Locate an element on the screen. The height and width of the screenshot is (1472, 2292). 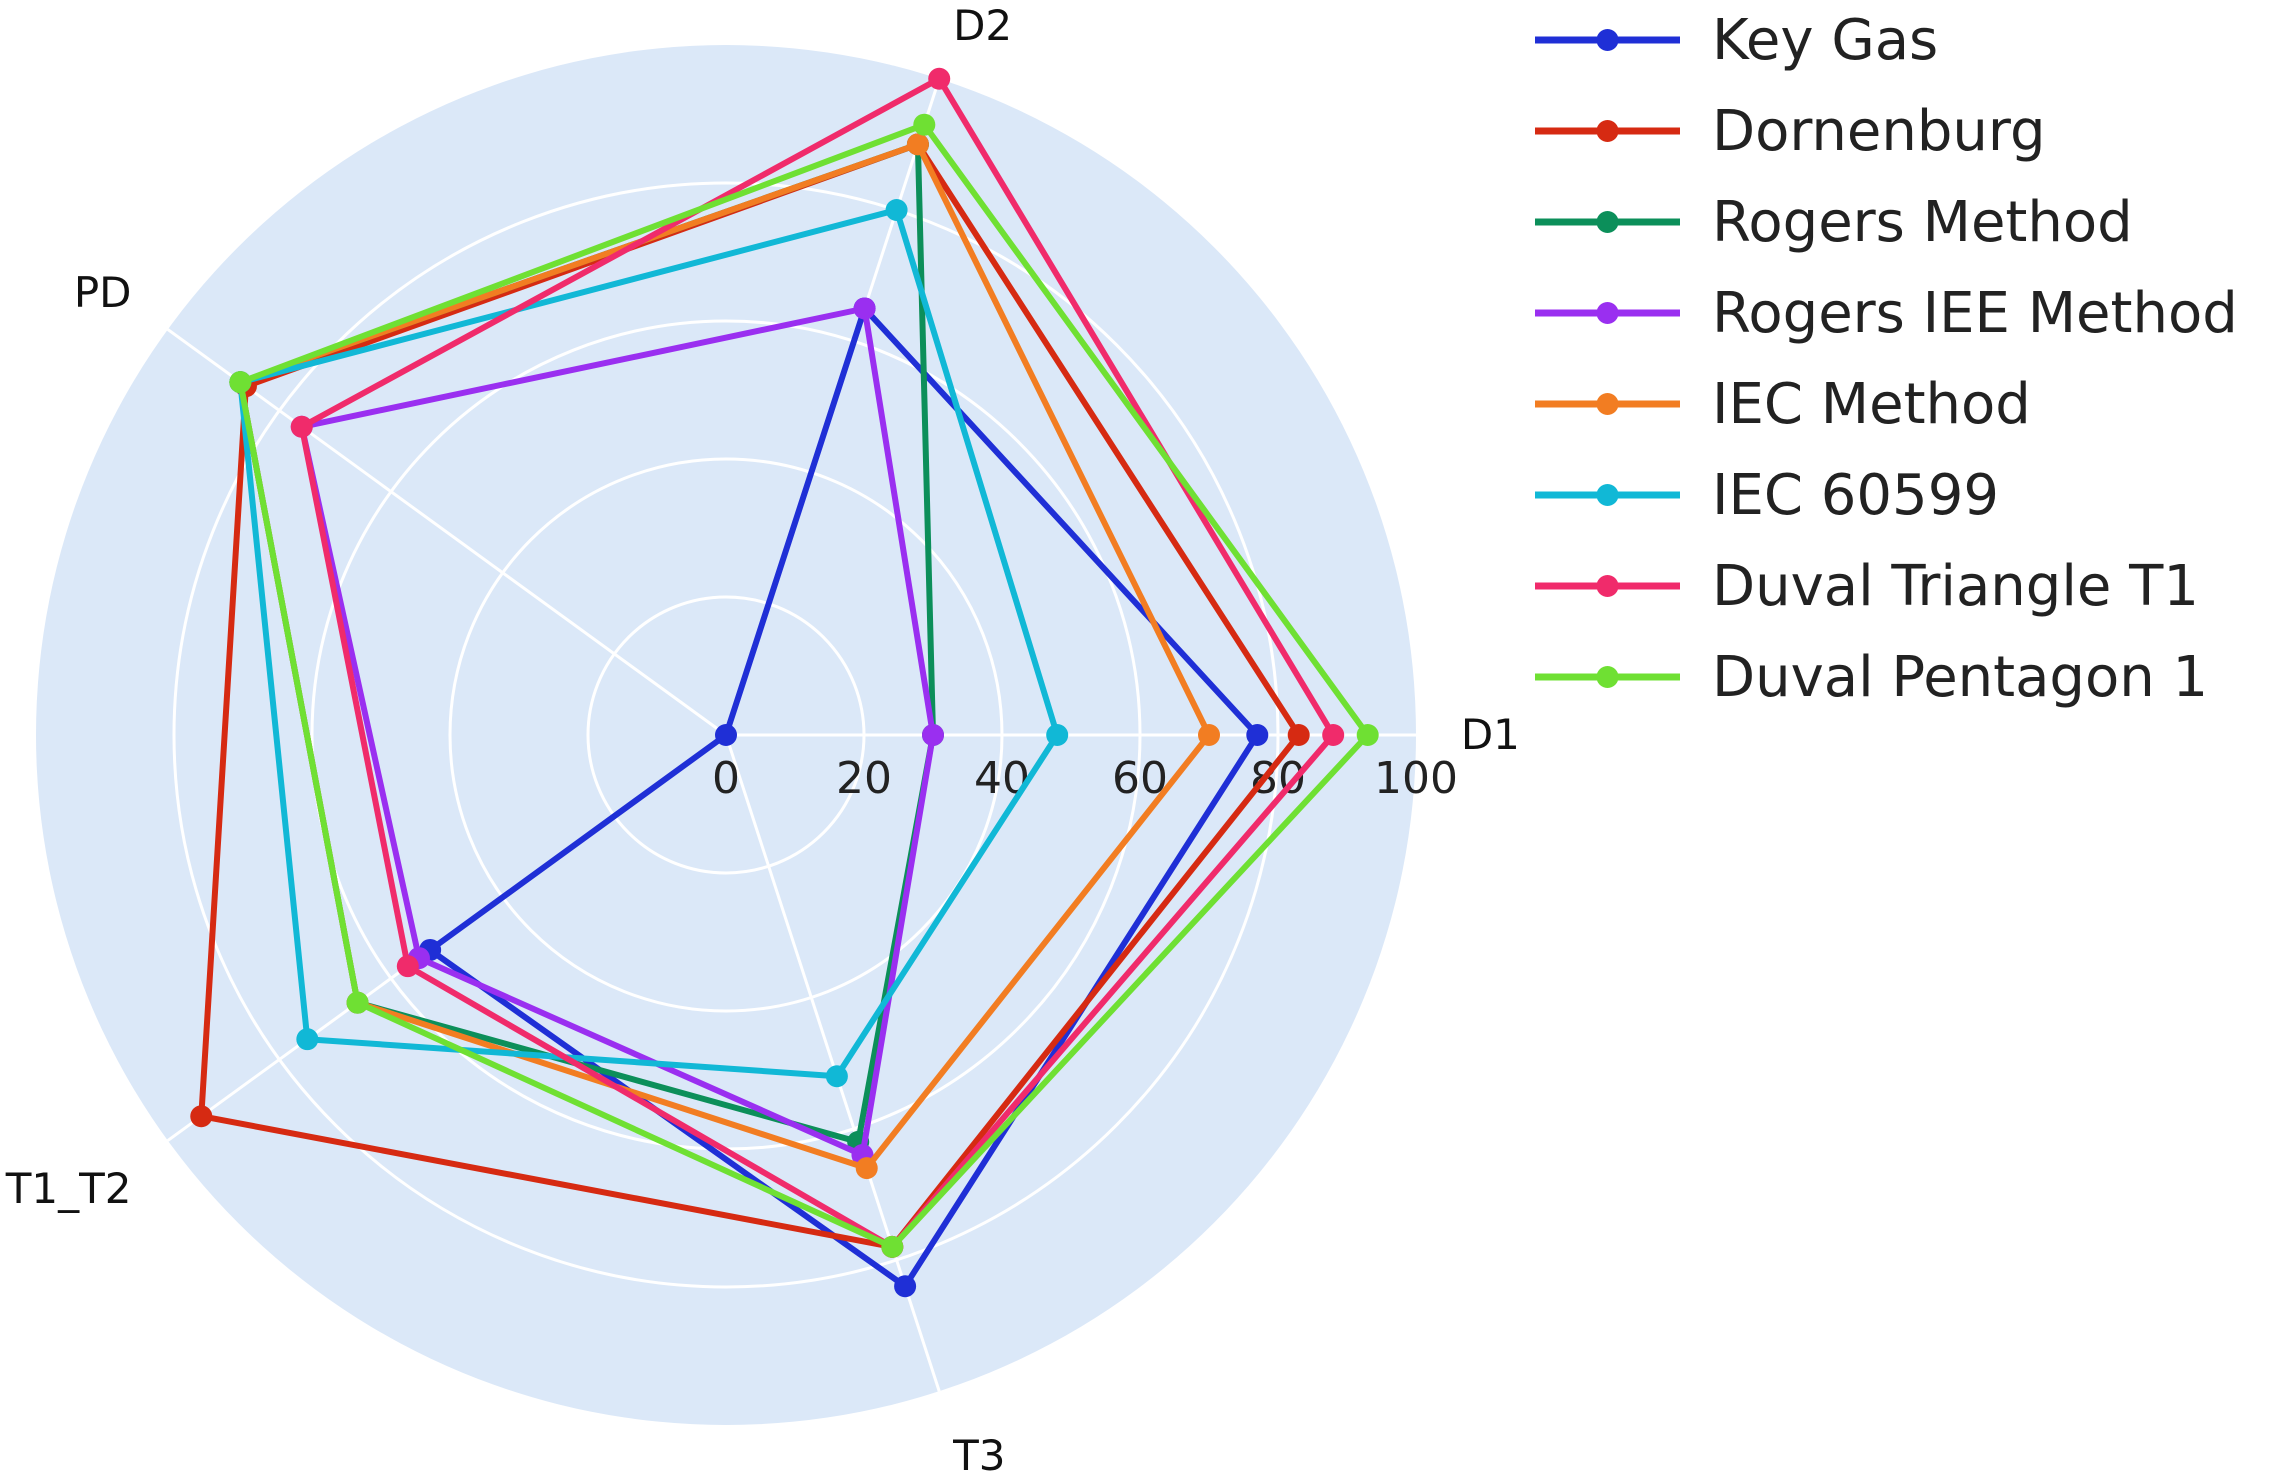
axis-label-d1: D1 is located at coordinates (1490, 734).